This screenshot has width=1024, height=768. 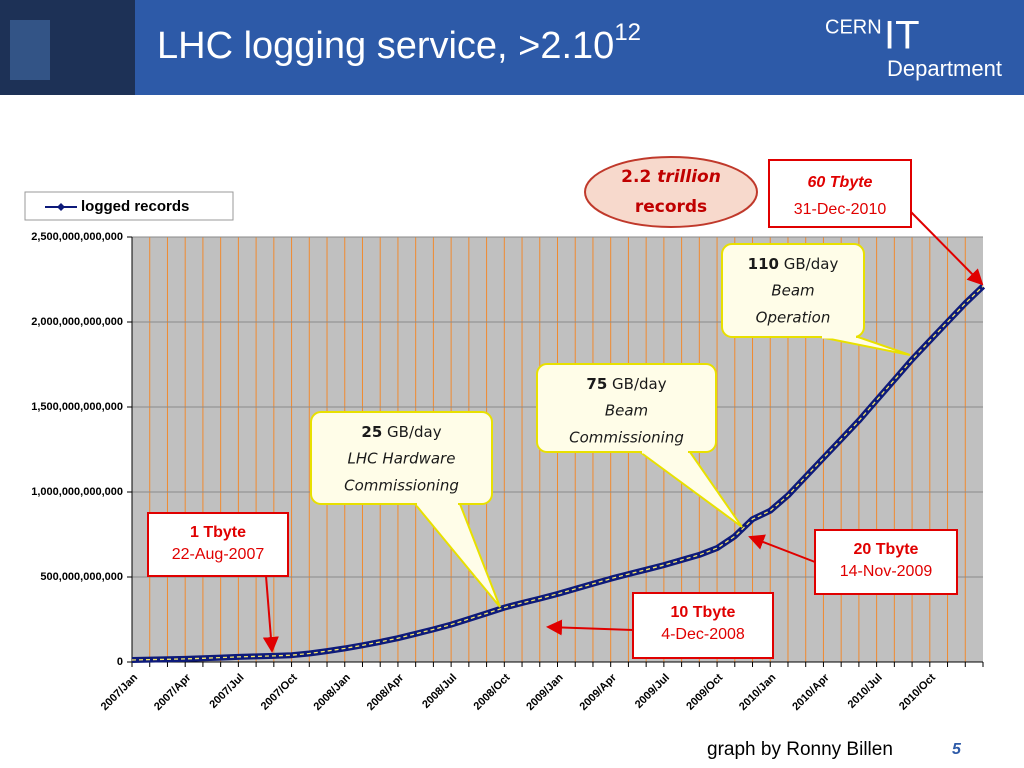 What do you see at coordinates (886, 549) in the screenshot?
I see `milestone-size: 20 Tbyte` at bounding box center [886, 549].